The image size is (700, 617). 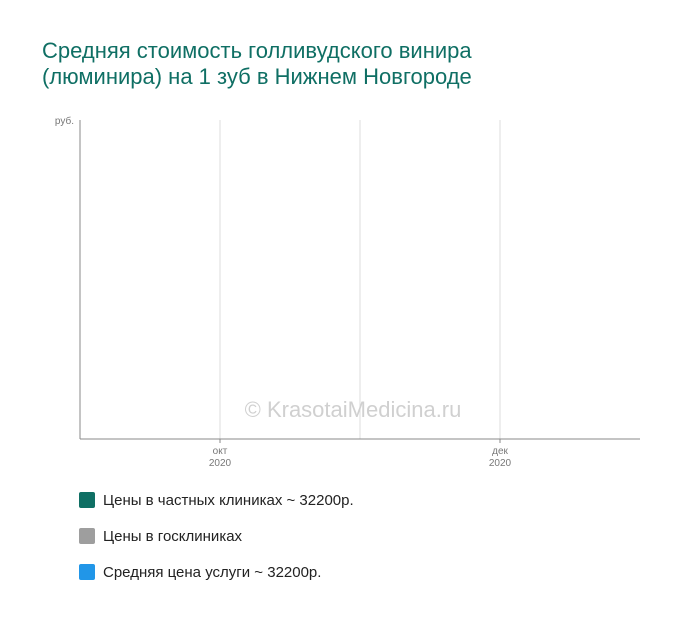 I want to click on chart-title-line-2: (люминира) на 1 зуб в Нижнем Новгороде, so click(x=257, y=76).